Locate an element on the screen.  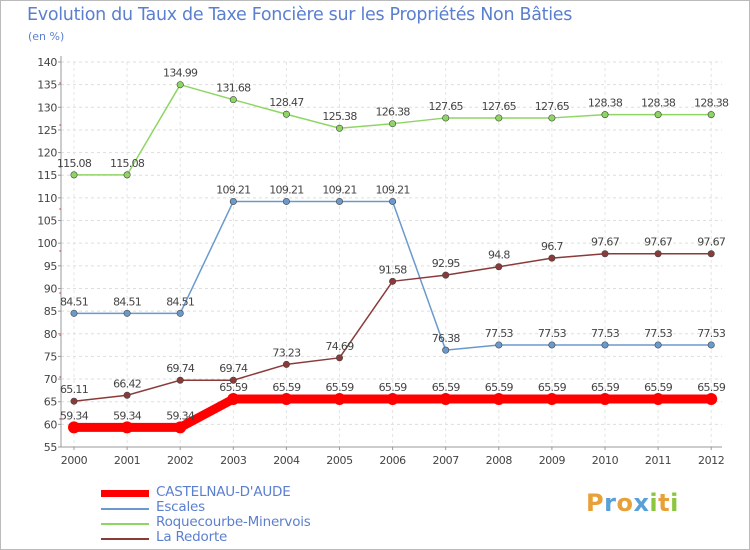
data-label: 134.99 is located at coordinates (180, 73).